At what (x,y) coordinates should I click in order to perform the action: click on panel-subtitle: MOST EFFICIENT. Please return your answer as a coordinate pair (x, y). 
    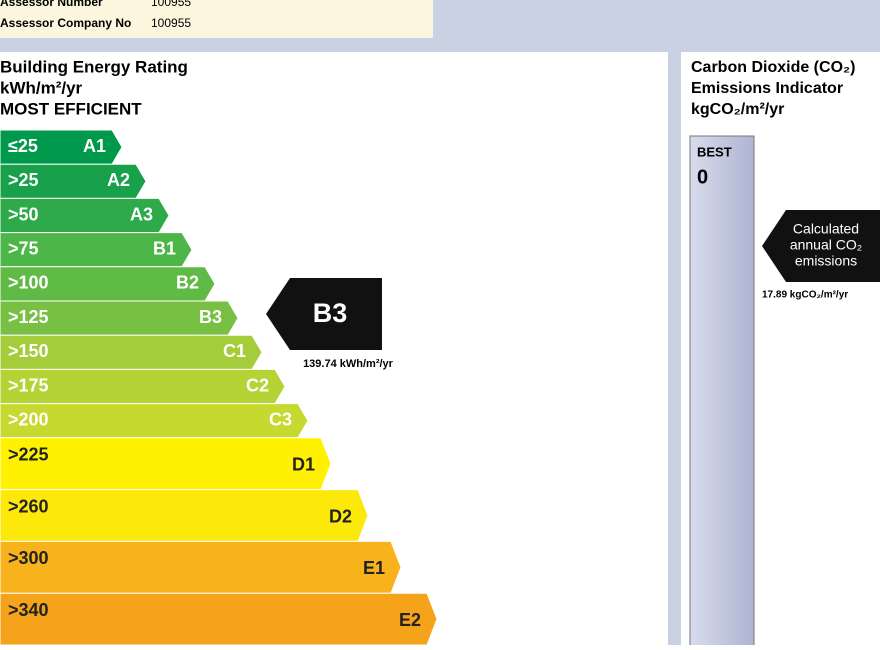
    Looking at the image, I should click on (71, 108).